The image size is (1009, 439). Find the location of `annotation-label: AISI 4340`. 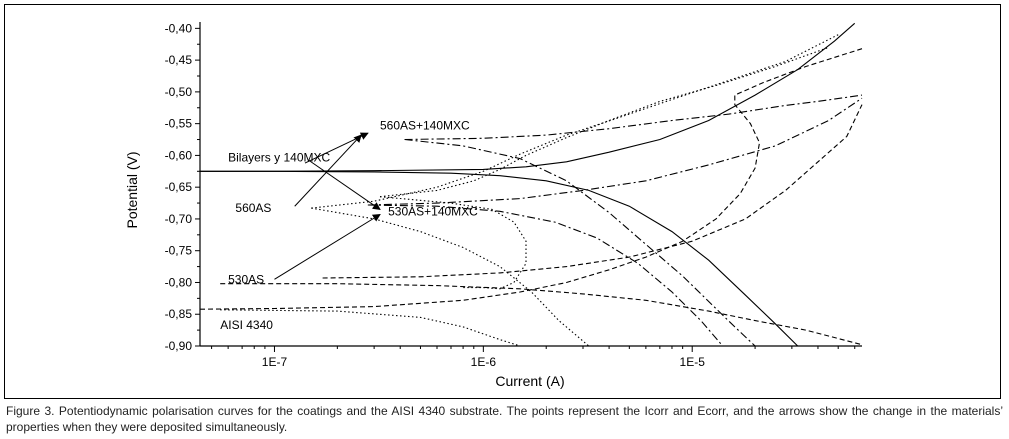

annotation-label: AISI 4340 is located at coordinates (246, 325).